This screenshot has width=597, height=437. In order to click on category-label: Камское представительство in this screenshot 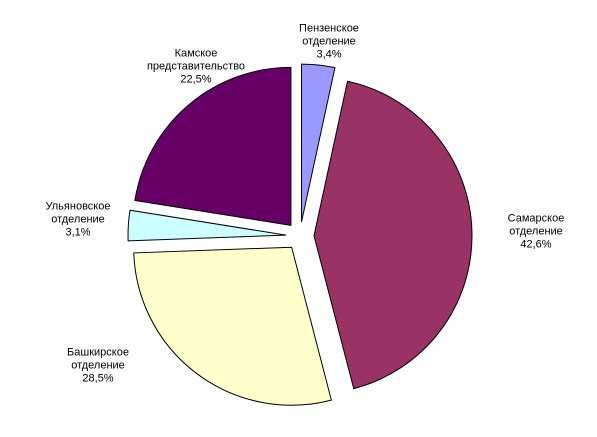, I will do `click(196, 60)`.